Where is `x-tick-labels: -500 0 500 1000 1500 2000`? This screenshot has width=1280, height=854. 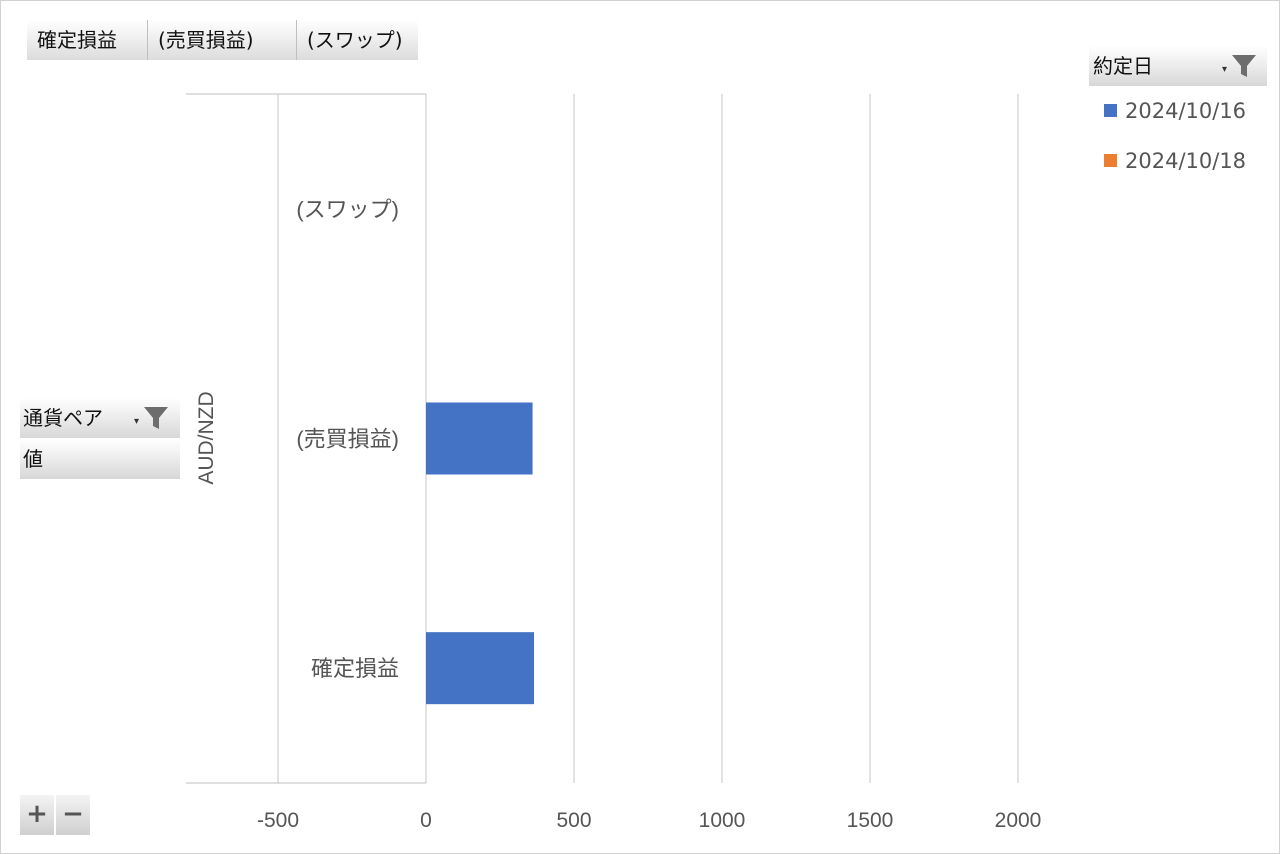
x-tick-labels: -500 0 500 1000 1500 2000 is located at coordinates (649, 820).